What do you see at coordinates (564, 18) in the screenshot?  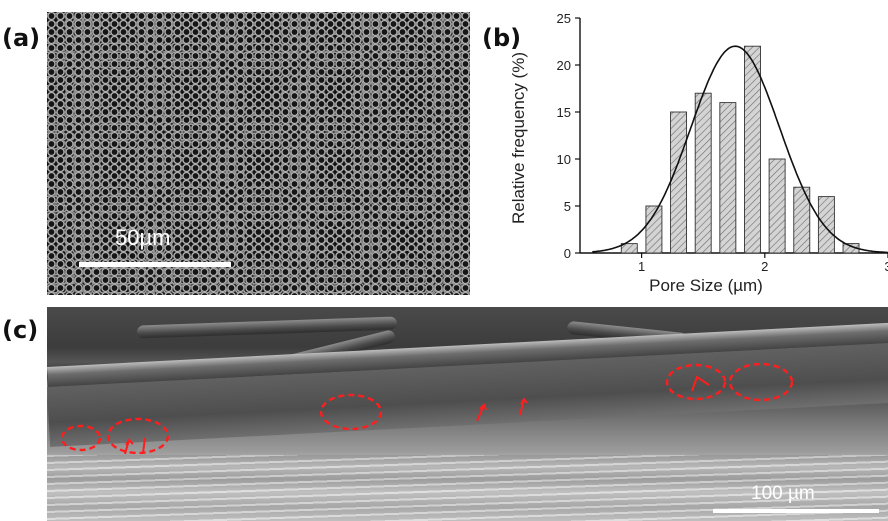 I see `y-tick-label: 25` at bounding box center [564, 18].